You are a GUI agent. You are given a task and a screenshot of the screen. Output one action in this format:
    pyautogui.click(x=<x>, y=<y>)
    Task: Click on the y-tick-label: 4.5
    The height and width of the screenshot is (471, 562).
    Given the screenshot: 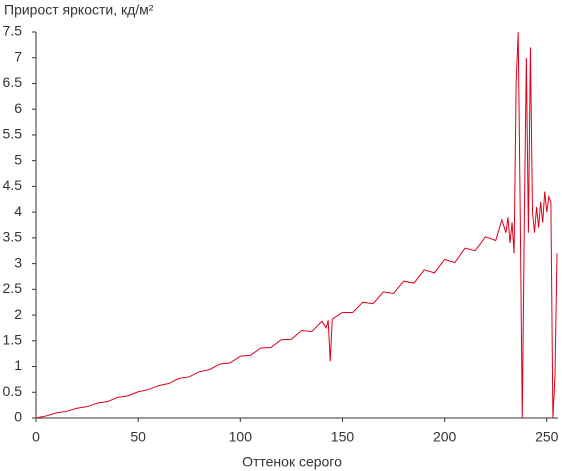 What is the action you would take?
    pyautogui.click(x=13, y=185)
    